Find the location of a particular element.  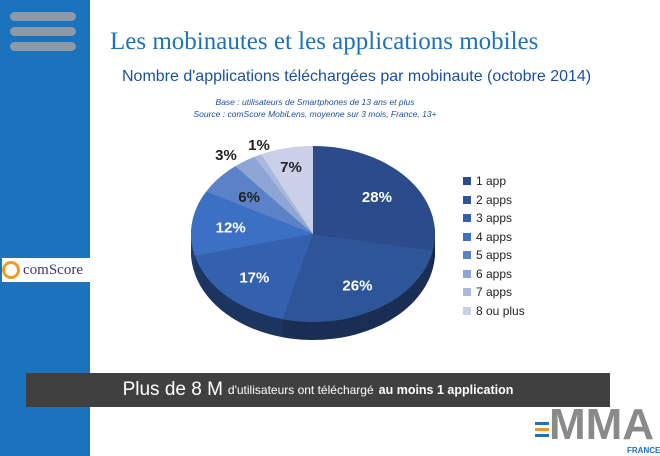

legend-label: 1 app is located at coordinates (491, 181).